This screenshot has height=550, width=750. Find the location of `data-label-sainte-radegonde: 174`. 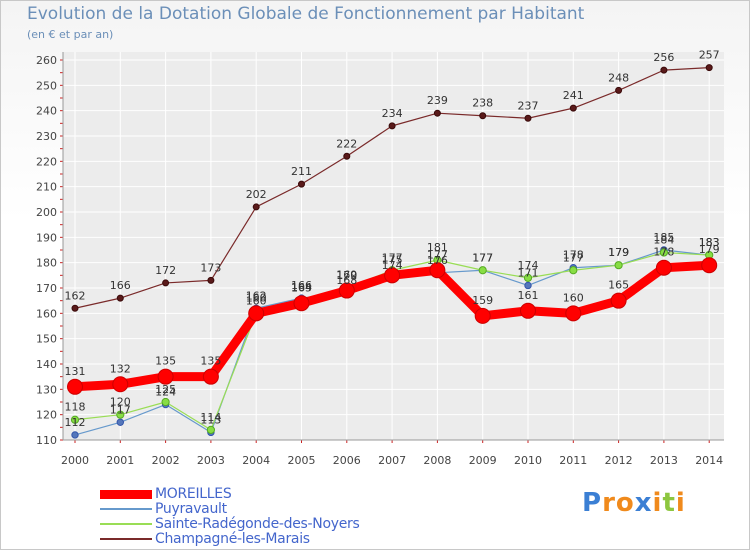

data-label-sainte-radegonde: 174 is located at coordinates (528, 265).